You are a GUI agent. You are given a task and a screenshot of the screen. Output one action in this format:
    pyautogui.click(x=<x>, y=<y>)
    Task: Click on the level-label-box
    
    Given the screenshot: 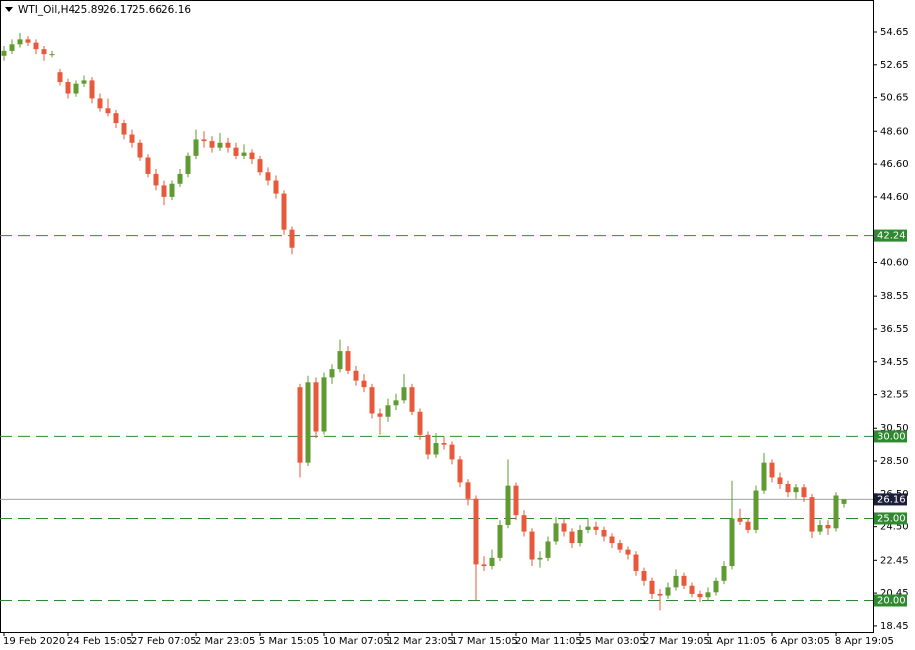 What is the action you would take?
    pyautogui.click(x=890, y=436)
    